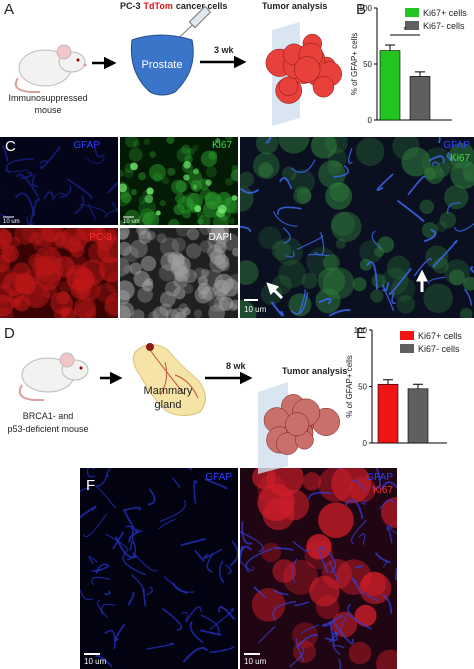 This screenshot has width=474, height=669. What do you see at coordinates (100, 237) in the screenshot?
I see `channel-label: PC-3` at bounding box center [100, 237].